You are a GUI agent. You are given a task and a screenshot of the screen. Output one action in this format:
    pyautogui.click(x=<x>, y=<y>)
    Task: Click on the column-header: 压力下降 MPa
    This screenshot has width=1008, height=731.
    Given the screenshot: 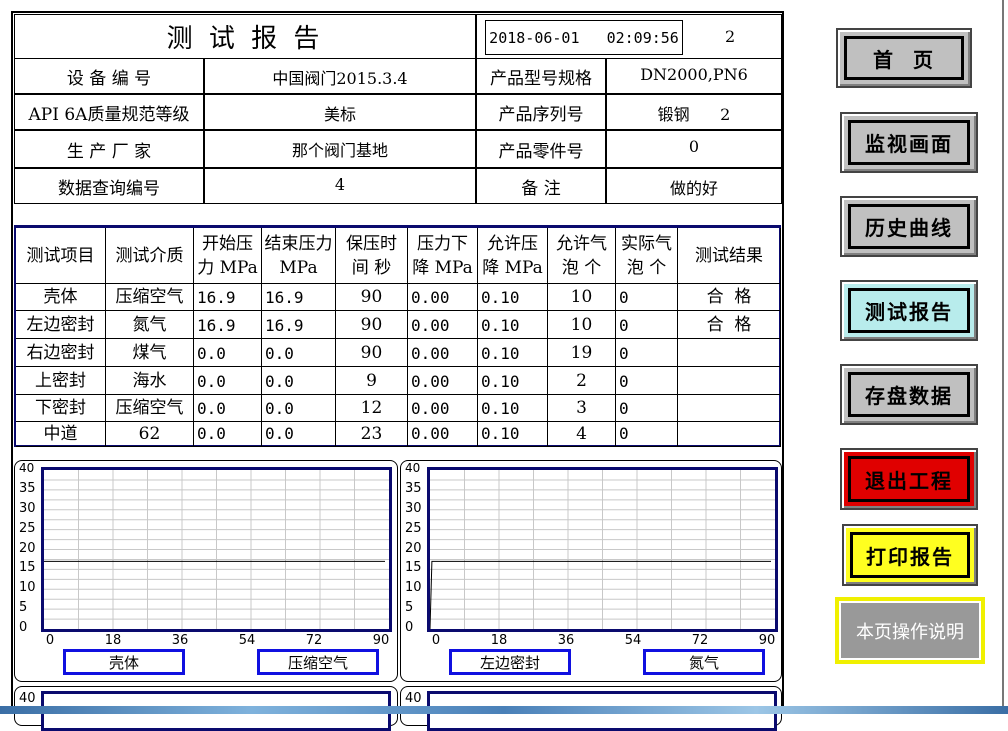 What is the action you would take?
    pyautogui.click(x=443, y=256)
    